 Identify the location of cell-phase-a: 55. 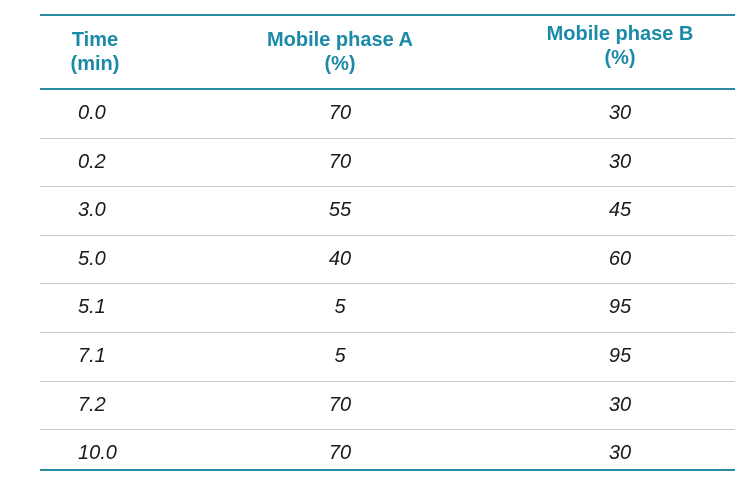
(340, 210).